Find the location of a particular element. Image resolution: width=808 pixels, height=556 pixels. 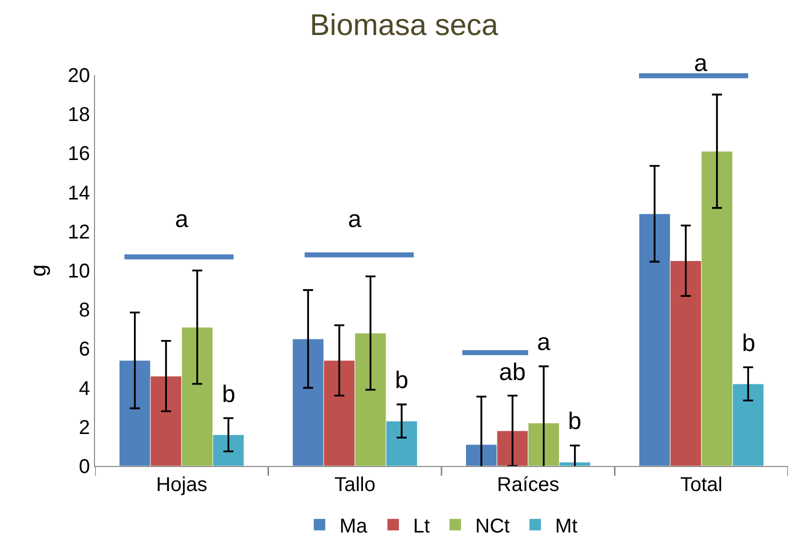

y-tick-label: 8 is located at coordinates (84, 311).